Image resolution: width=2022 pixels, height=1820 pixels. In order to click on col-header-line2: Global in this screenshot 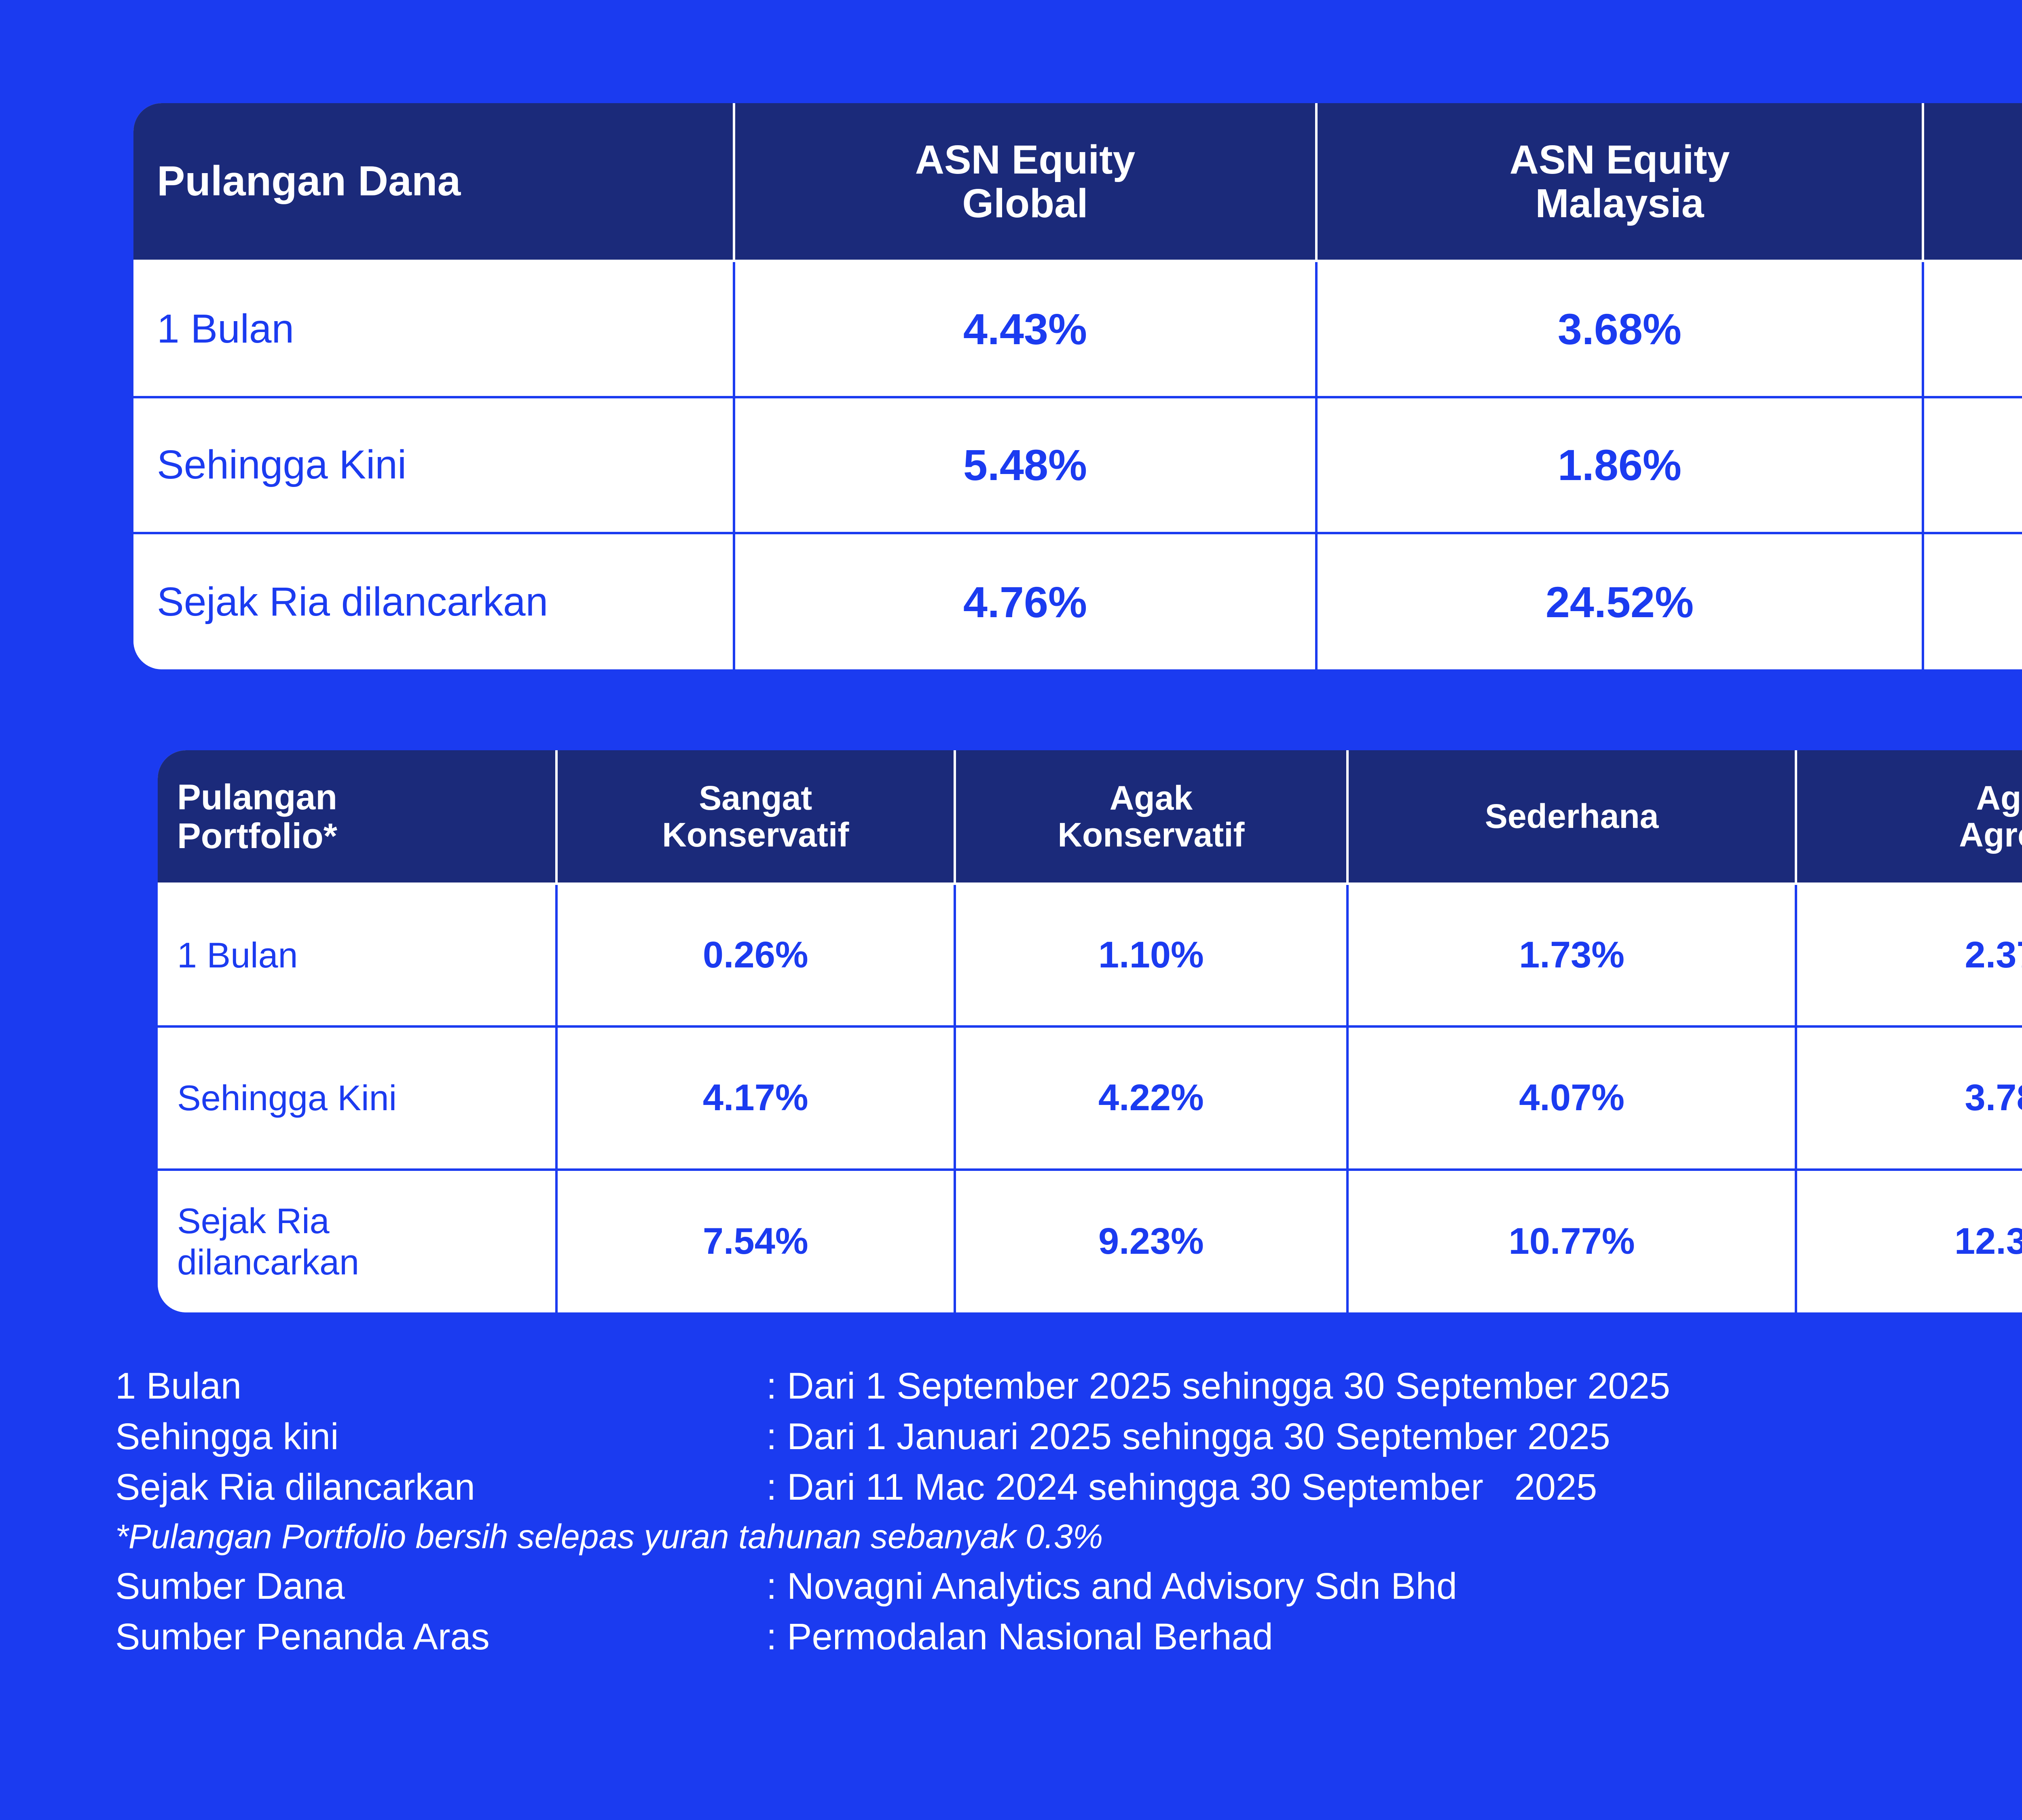, I will do `click(1025, 203)`.